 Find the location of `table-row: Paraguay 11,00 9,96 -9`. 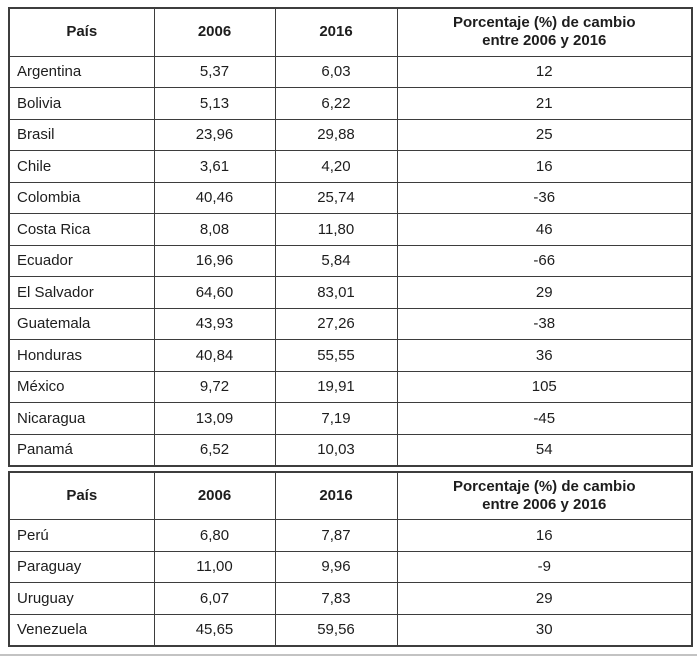

table-row: Paraguay 11,00 9,96 -9 is located at coordinates (350, 566).